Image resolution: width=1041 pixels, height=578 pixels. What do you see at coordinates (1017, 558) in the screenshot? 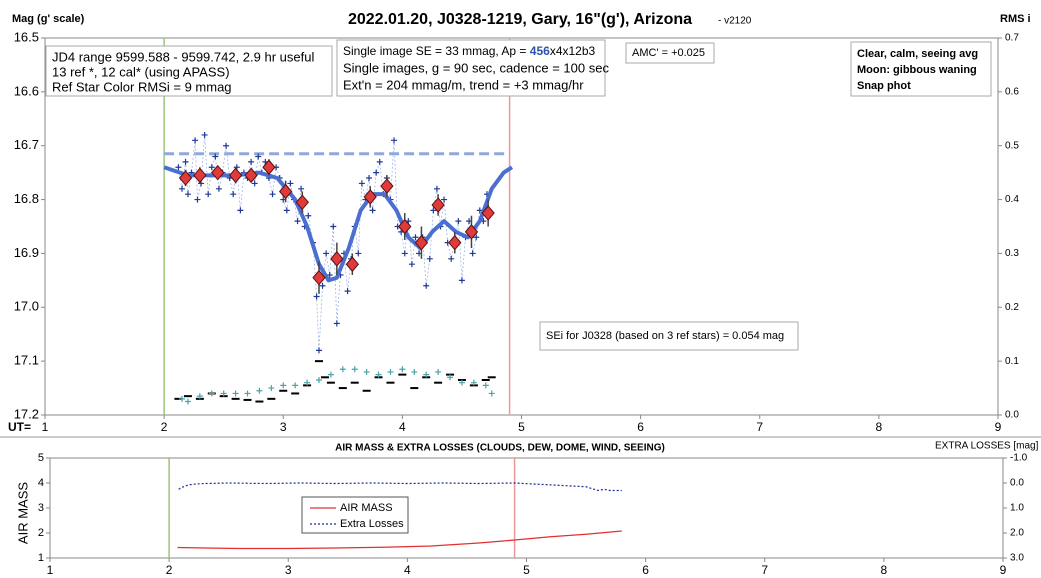
I see `y2-tick-label: 3.0` at bounding box center [1017, 558].